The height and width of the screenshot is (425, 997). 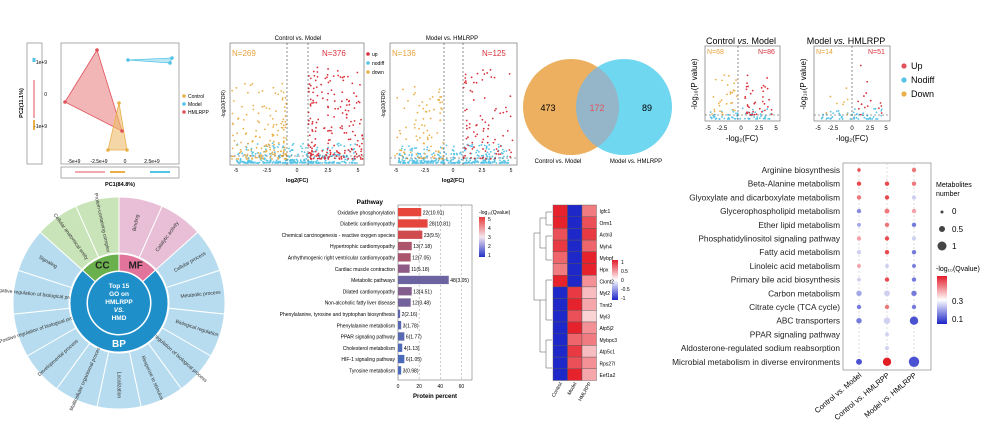 What do you see at coordinates (547, 108) in the screenshot?
I see `venn-left-count: 473` at bounding box center [547, 108].